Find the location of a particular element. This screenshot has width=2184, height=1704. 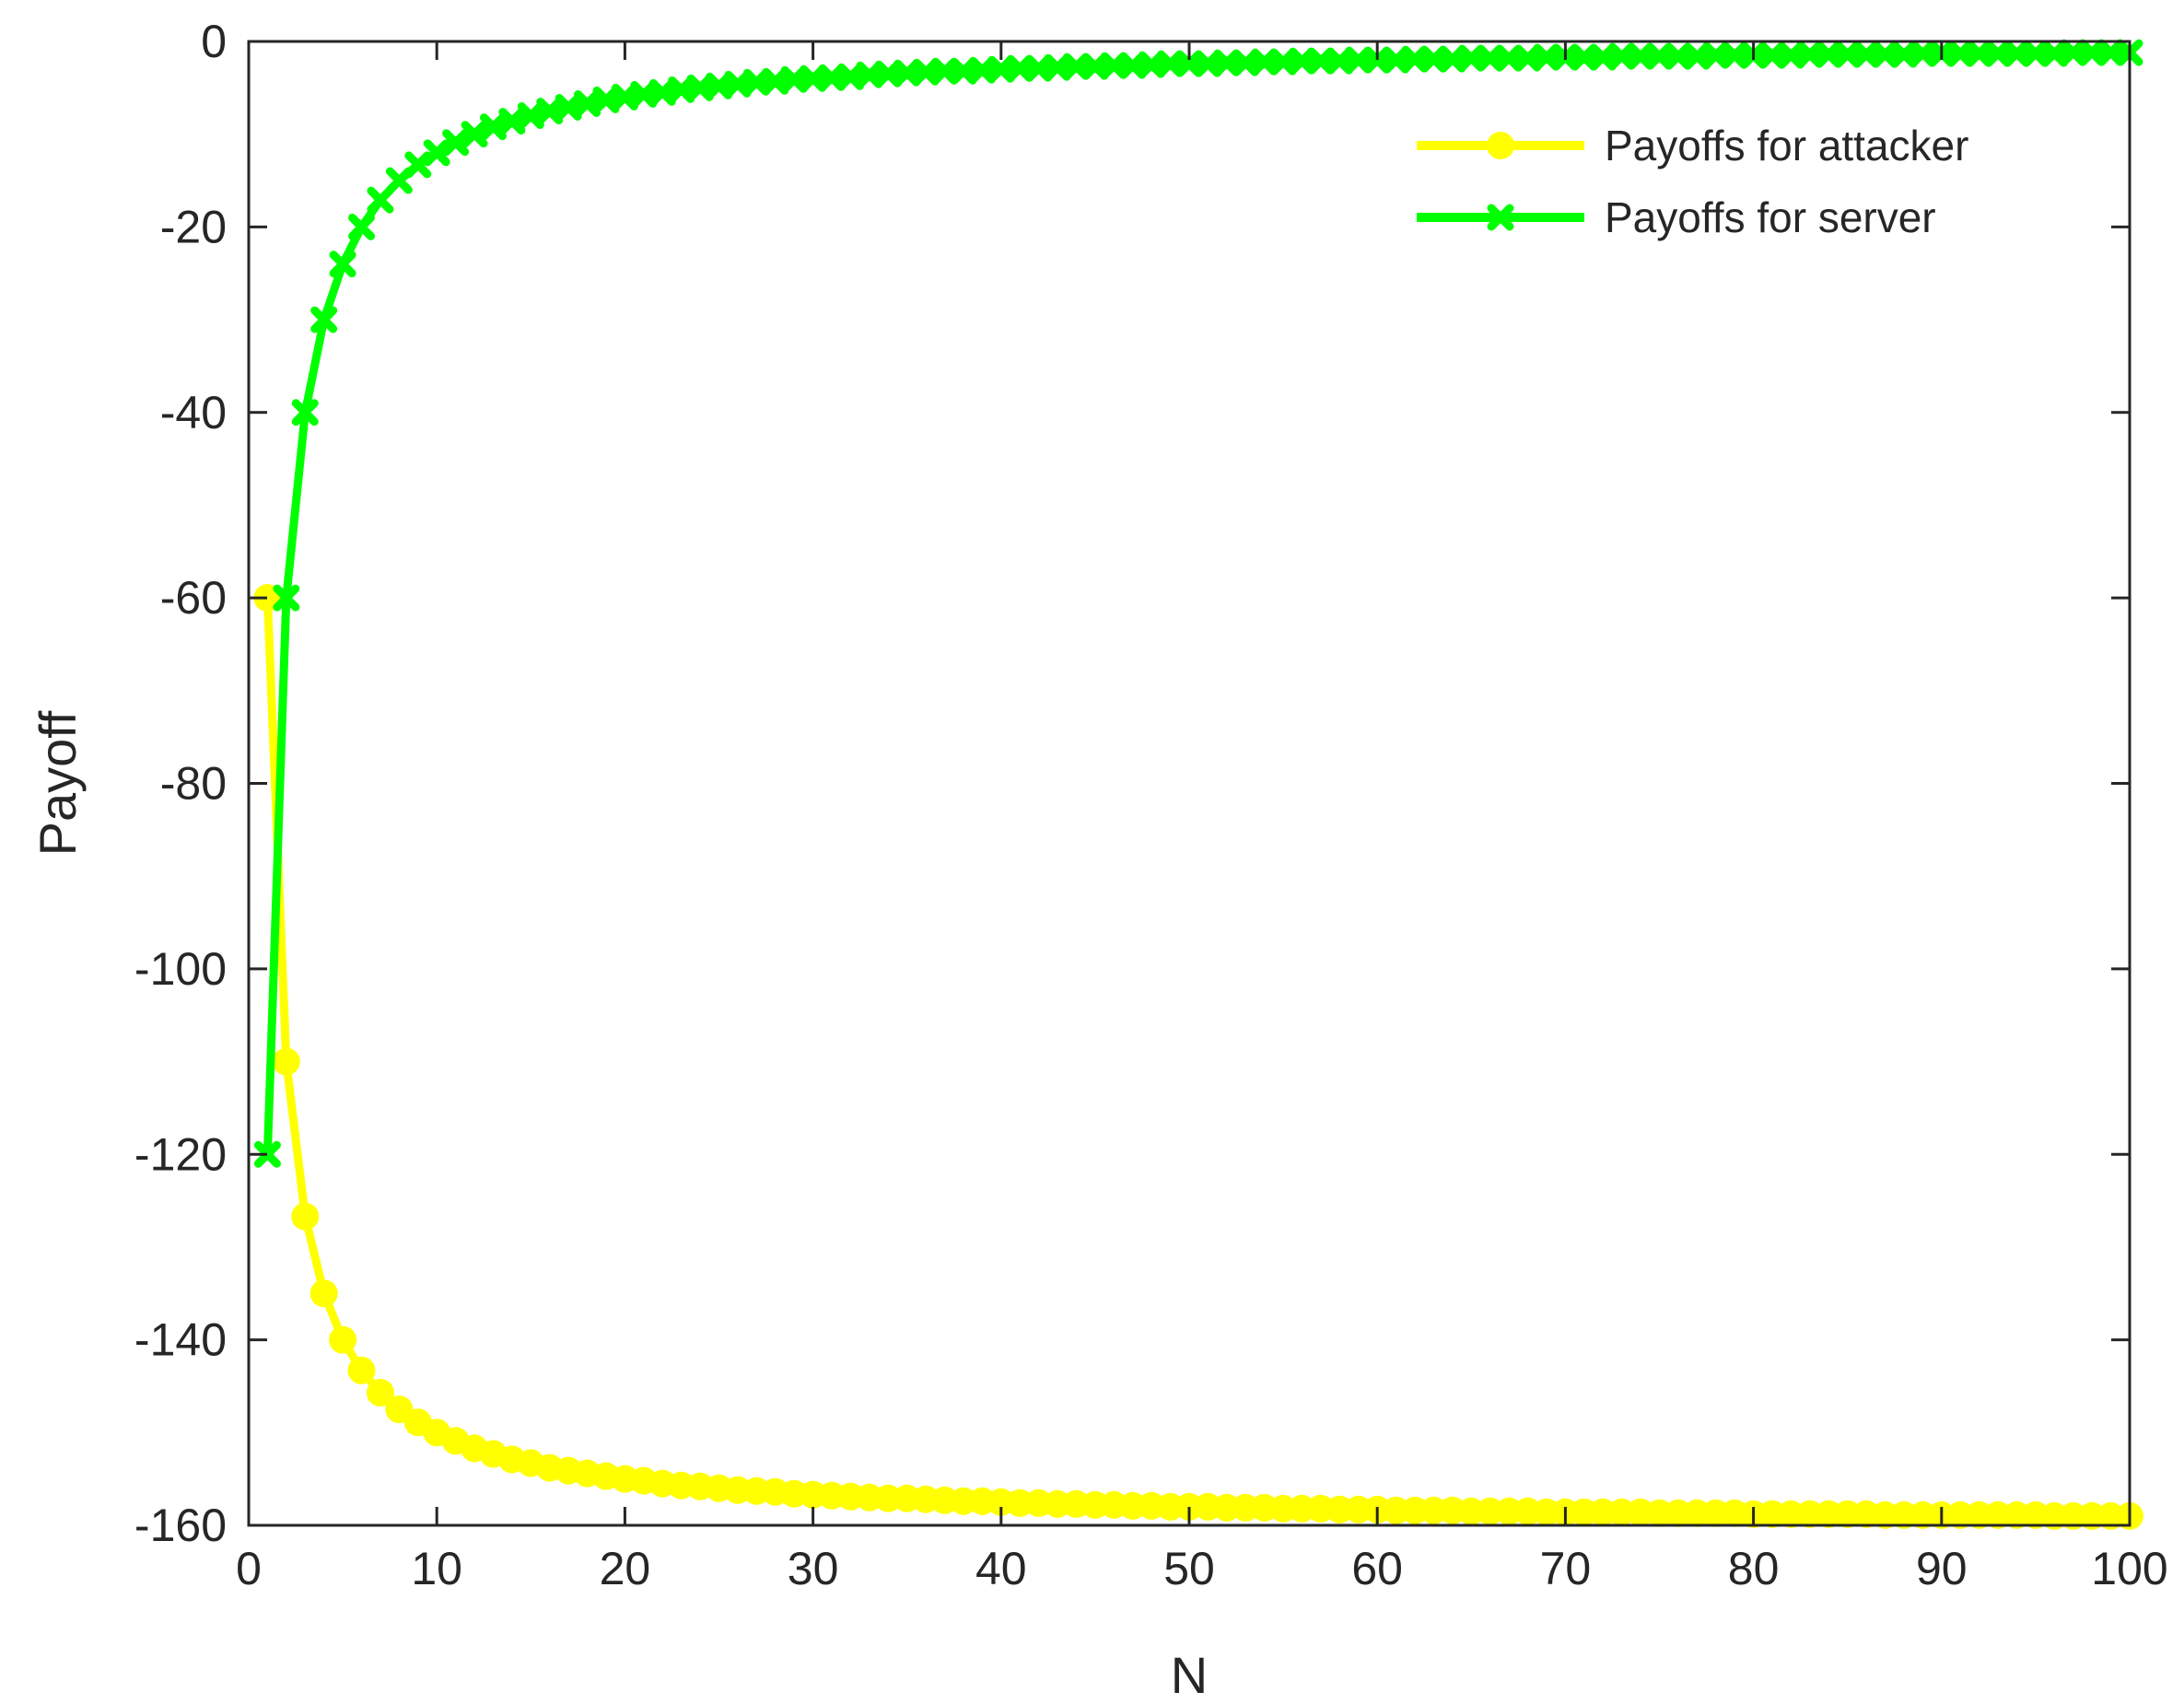

legend: Payoffs for attacker Payoffs for server is located at coordinates (1692, 182).